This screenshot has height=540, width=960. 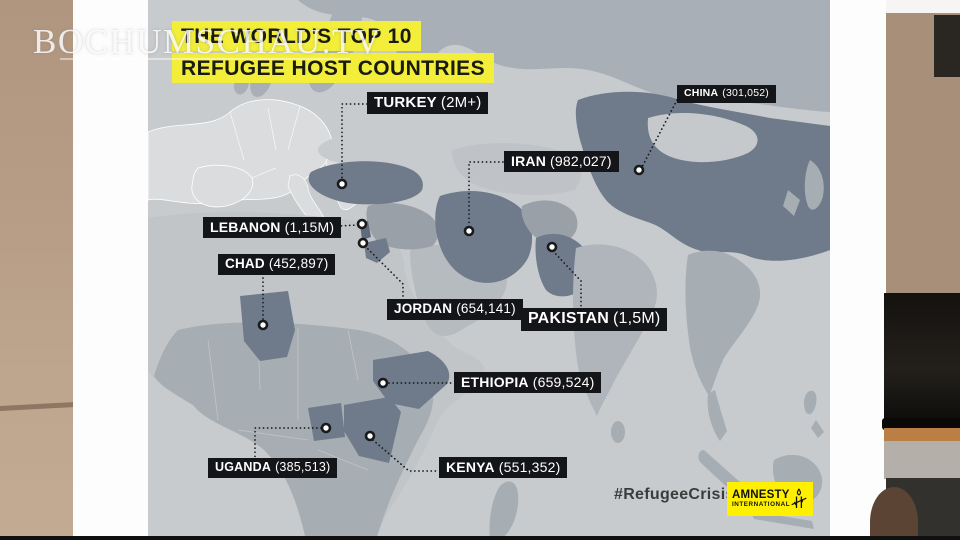 I want to click on country-value: (2M+), so click(x=461, y=102).